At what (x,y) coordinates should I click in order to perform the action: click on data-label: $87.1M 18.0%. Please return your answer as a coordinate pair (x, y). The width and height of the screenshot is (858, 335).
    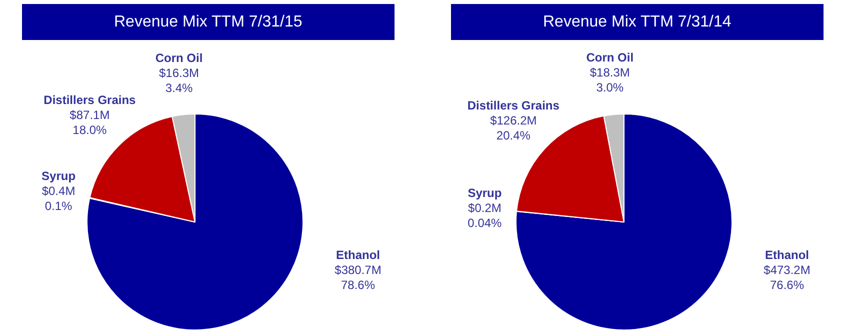
    Looking at the image, I should click on (90, 123).